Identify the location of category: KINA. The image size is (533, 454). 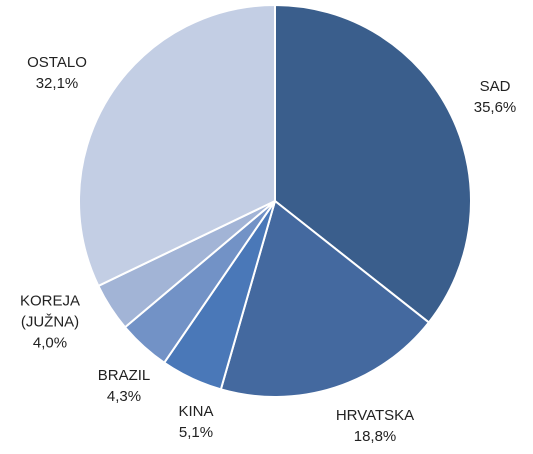
(196, 411).